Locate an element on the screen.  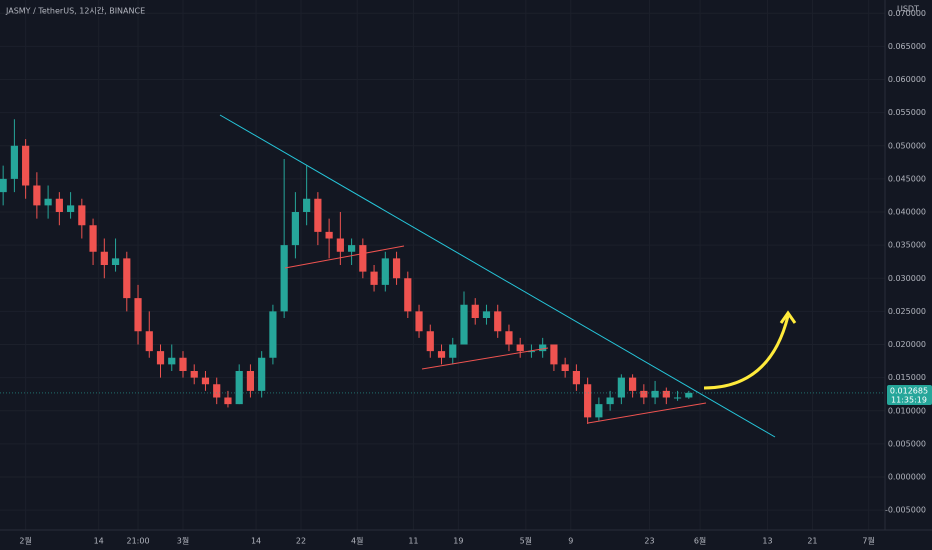
y-tick-label: 0.030000 is located at coordinates (907, 278).